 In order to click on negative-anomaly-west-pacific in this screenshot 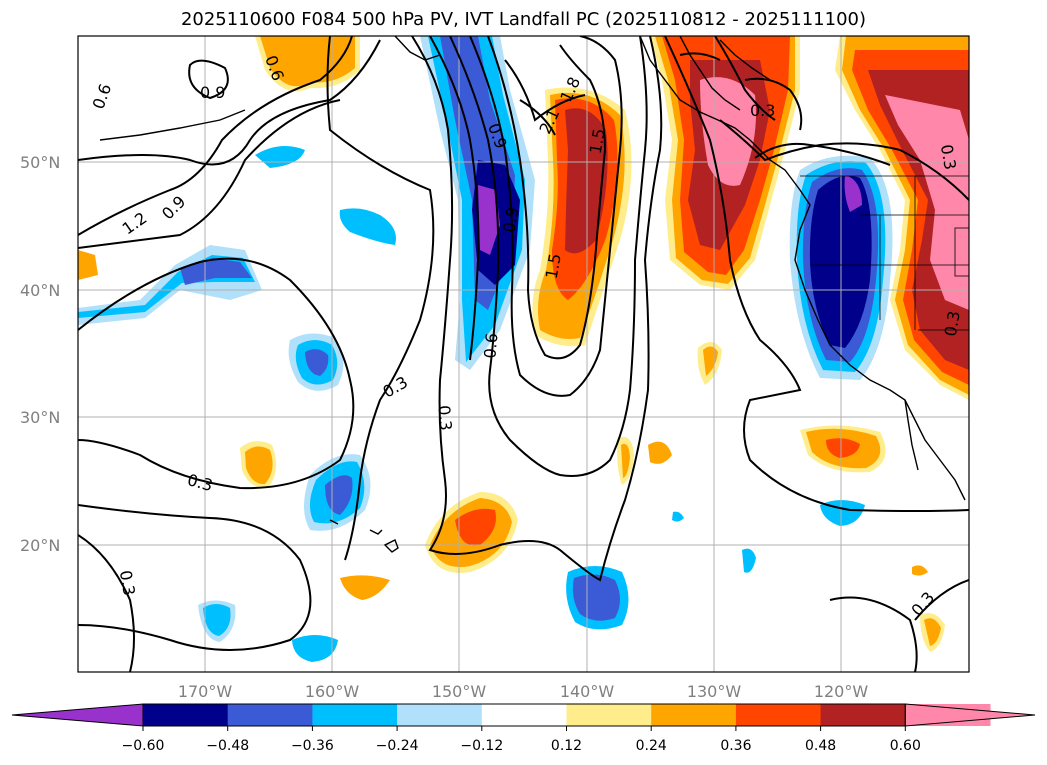, I will do `click(170, 285)`.